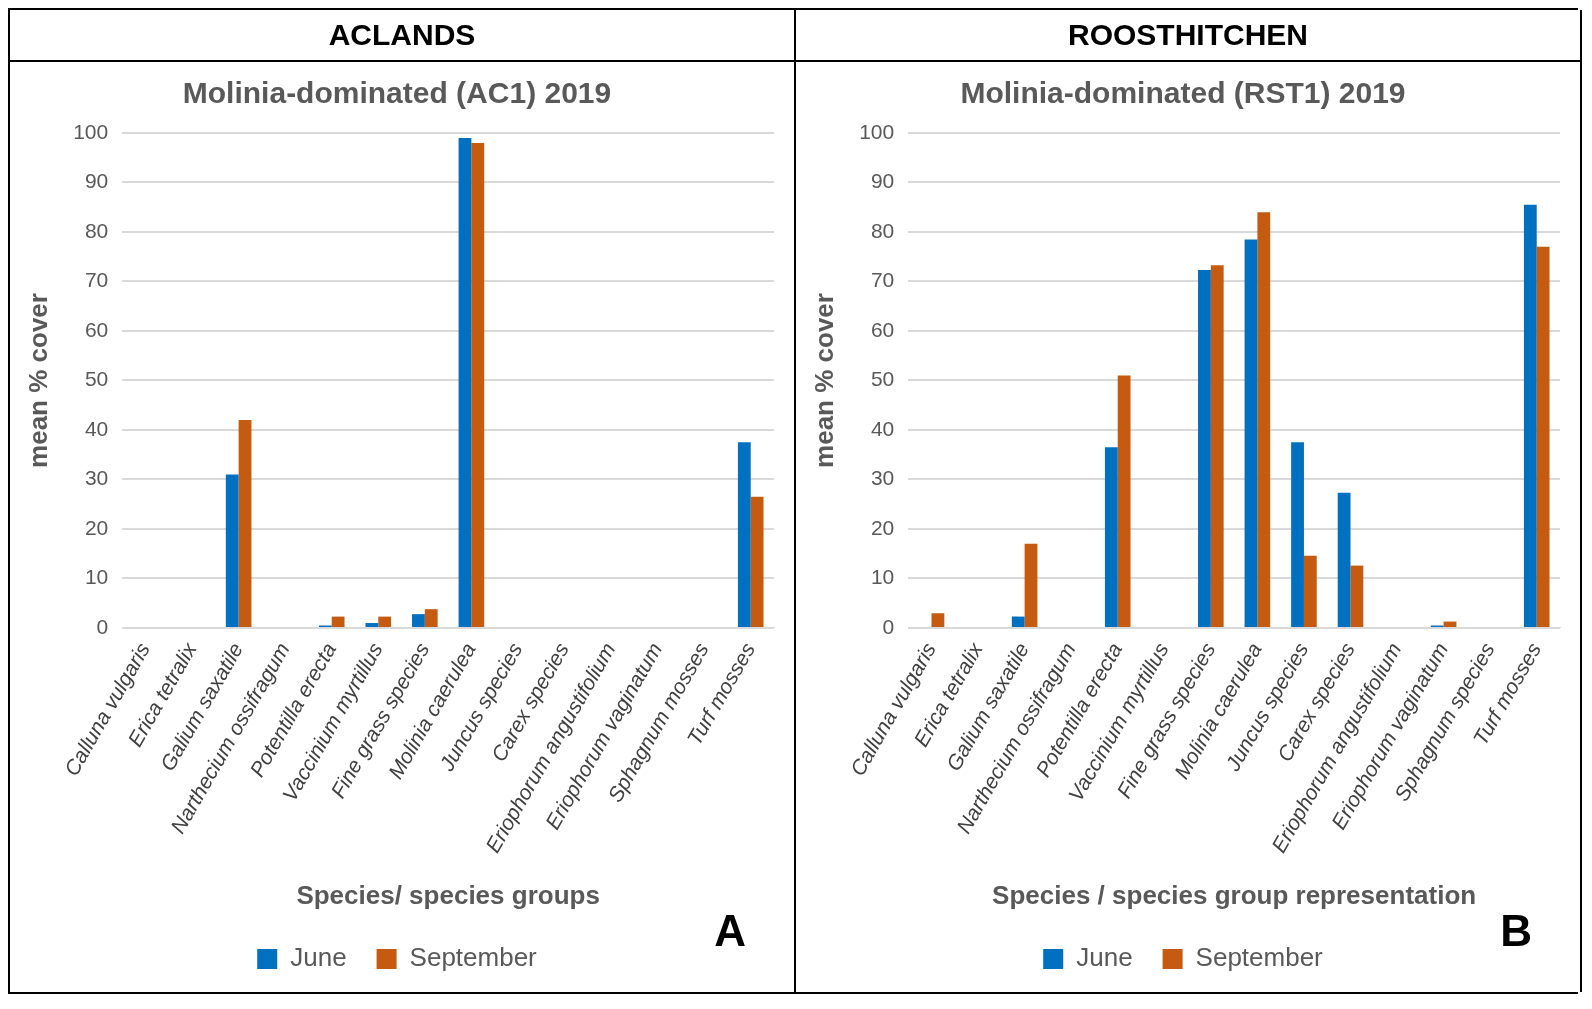  I want to click on text: A, so click(730, 931).